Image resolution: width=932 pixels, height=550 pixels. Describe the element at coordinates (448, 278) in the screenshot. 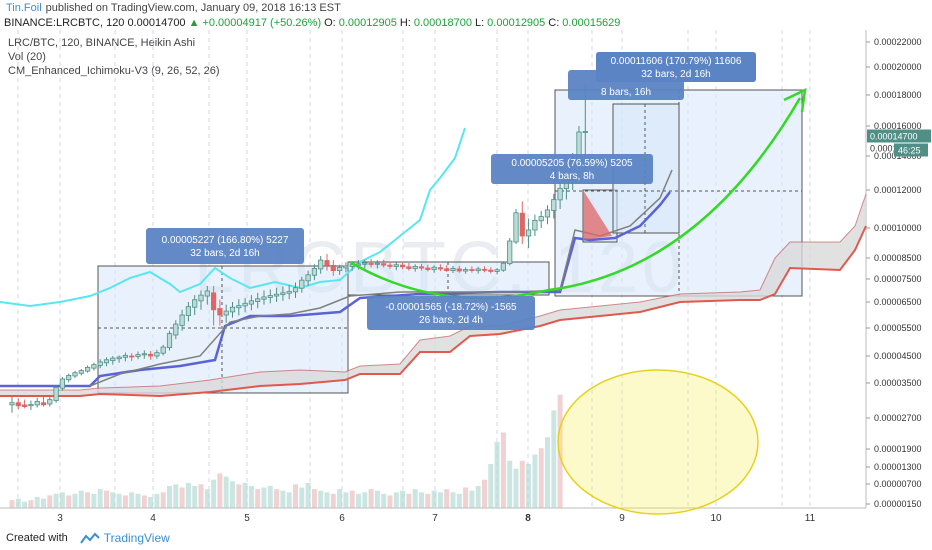

I see `measure-box` at that location.